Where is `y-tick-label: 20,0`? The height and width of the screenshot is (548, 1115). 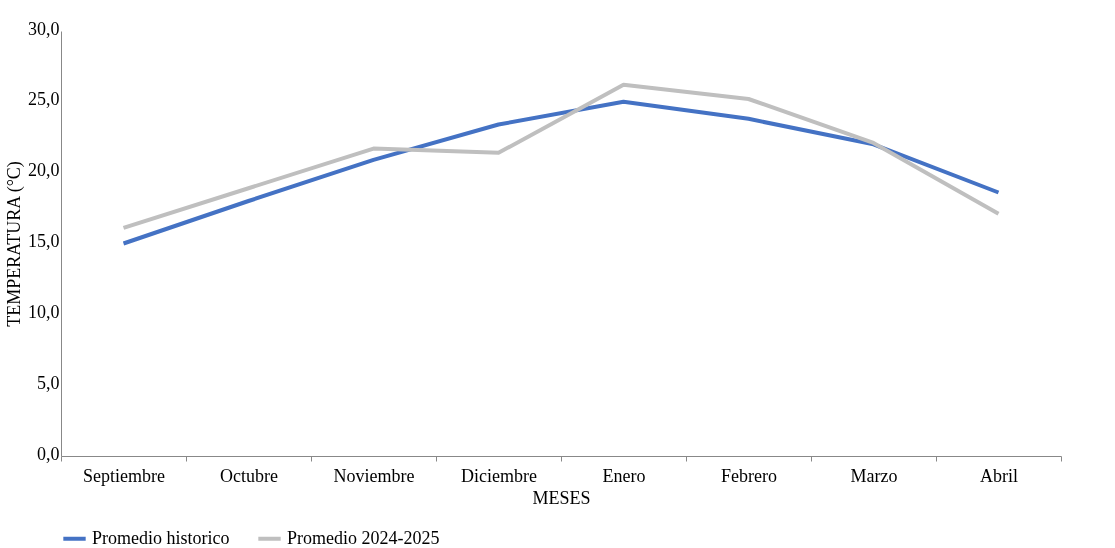
y-tick-label: 20,0 is located at coordinates (44, 170).